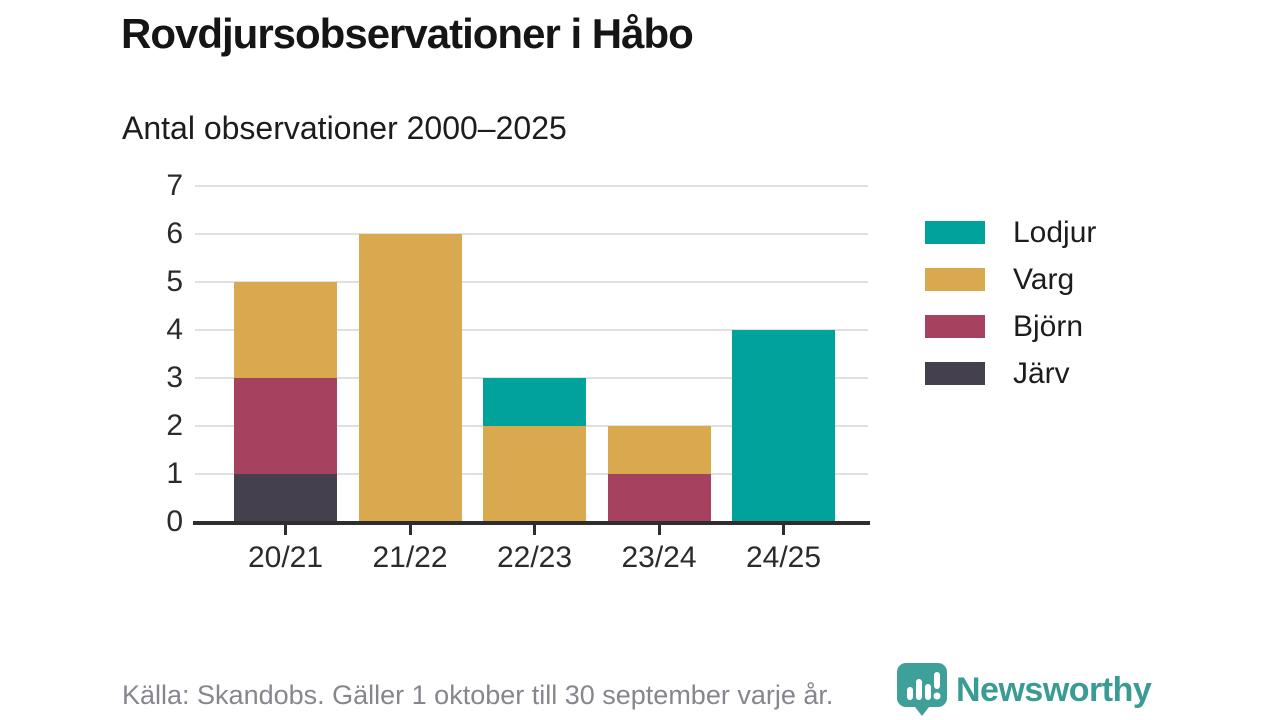 The width and height of the screenshot is (1280, 720). I want to click on legend-item-björn: Björn, so click(1010, 326).